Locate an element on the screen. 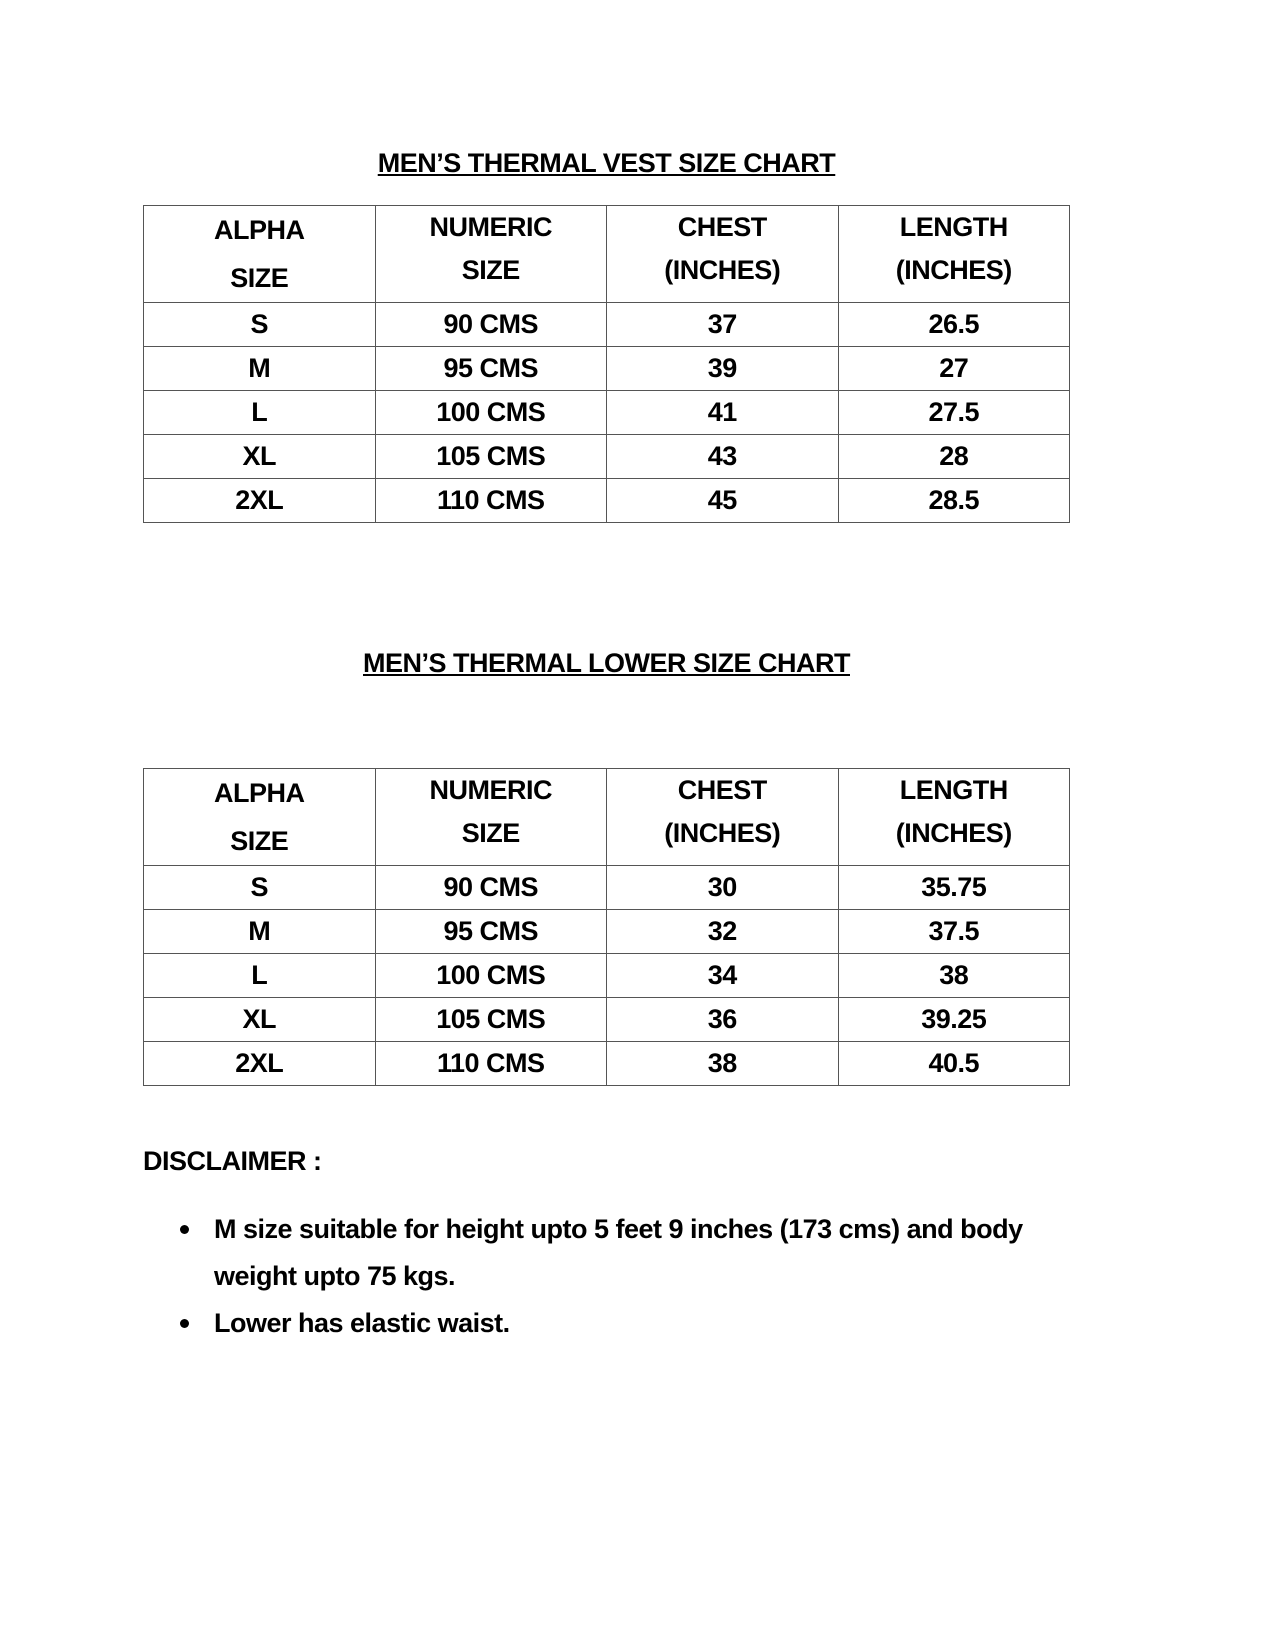 Image resolution: width=1275 pixels, height=1650 pixels. table-cell: 41 is located at coordinates (722, 412).